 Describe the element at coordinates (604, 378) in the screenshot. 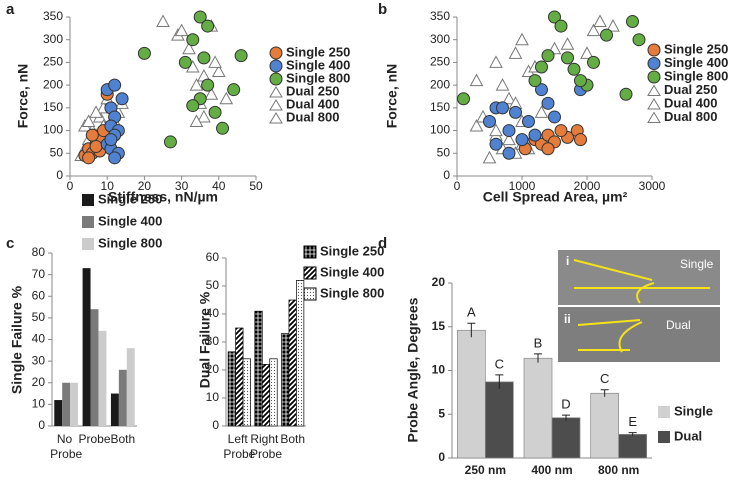

I see `significance-letter: C` at that location.